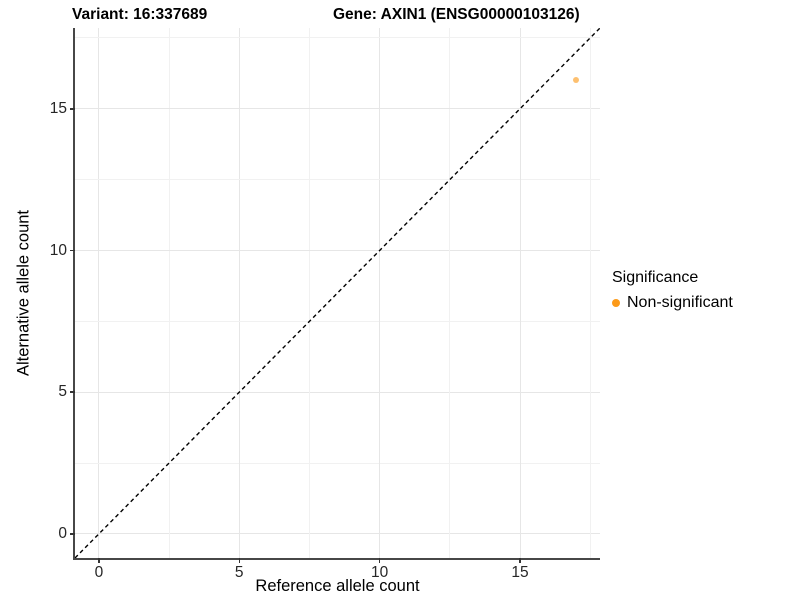  I want to click on y-axis-title: Alternative allele count, so click(23, 293).